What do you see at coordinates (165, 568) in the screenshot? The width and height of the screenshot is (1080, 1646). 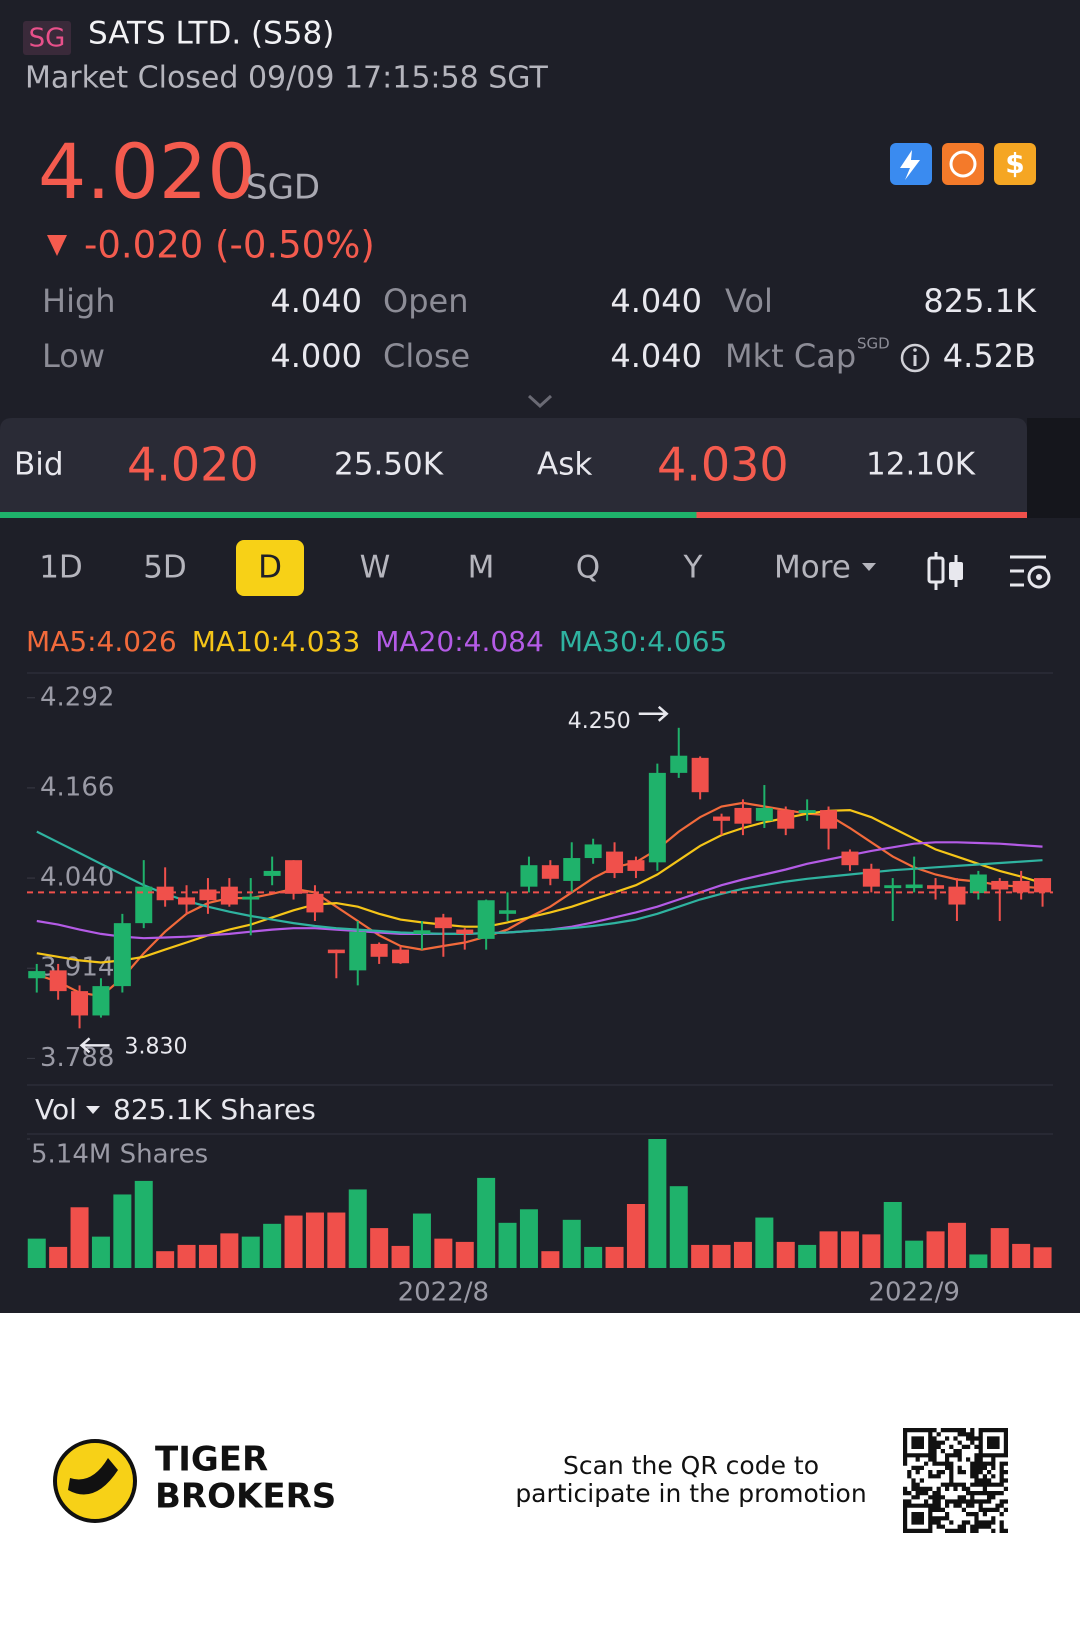 I see `period-tab: 5D` at bounding box center [165, 568].